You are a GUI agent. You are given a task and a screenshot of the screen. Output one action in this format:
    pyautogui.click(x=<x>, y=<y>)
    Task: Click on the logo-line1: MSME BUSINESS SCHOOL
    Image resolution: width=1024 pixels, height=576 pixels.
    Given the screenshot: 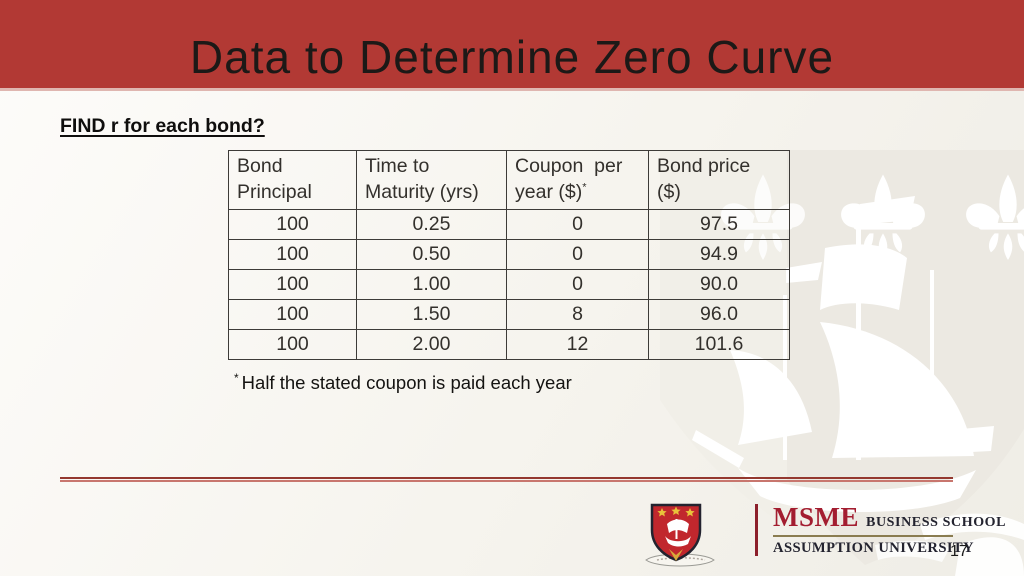 What is the action you would take?
    pyautogui.click(x=889, y=517)
    